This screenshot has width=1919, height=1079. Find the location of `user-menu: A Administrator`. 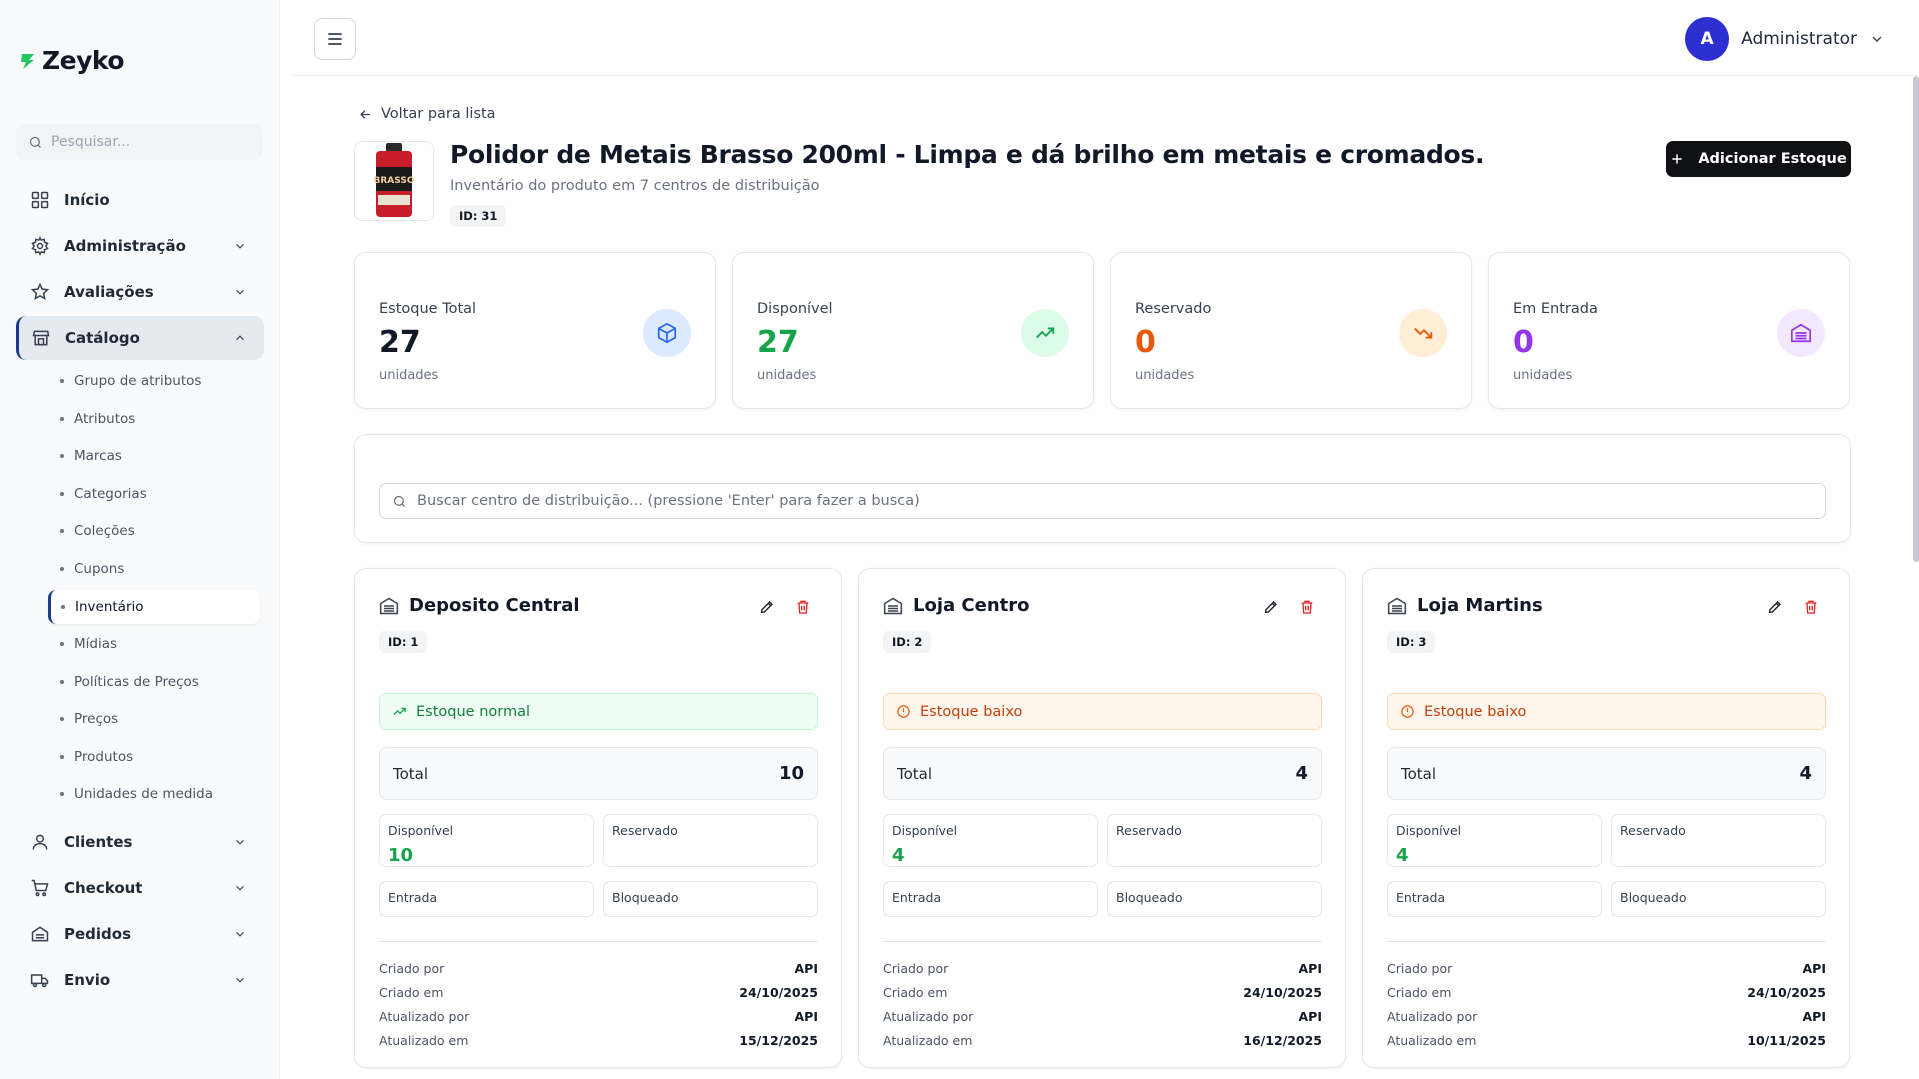

user-menu: A Administrator is located at coordinates (1785, 39).